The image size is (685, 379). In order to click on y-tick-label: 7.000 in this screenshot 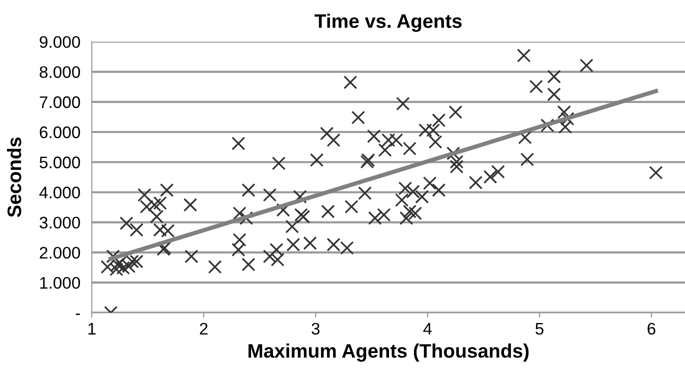, I will do `click(60, 102)`.